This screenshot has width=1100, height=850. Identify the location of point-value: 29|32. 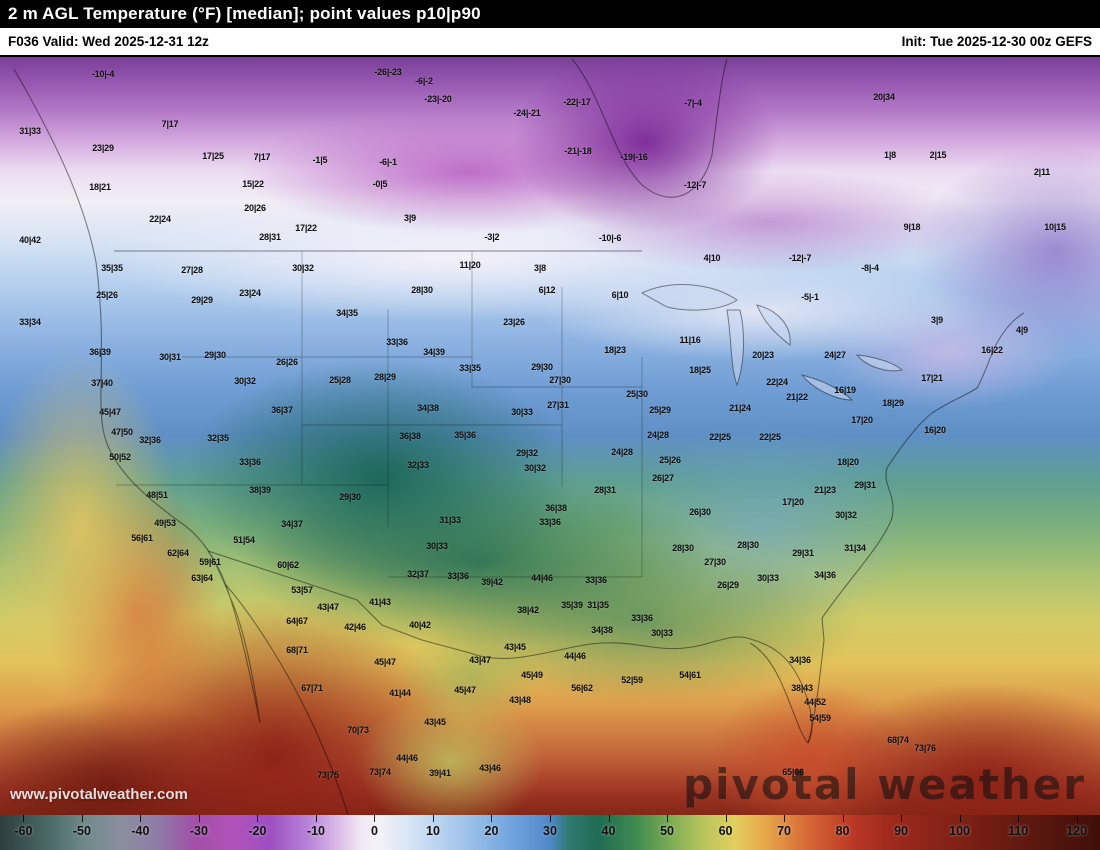
(527, 453).